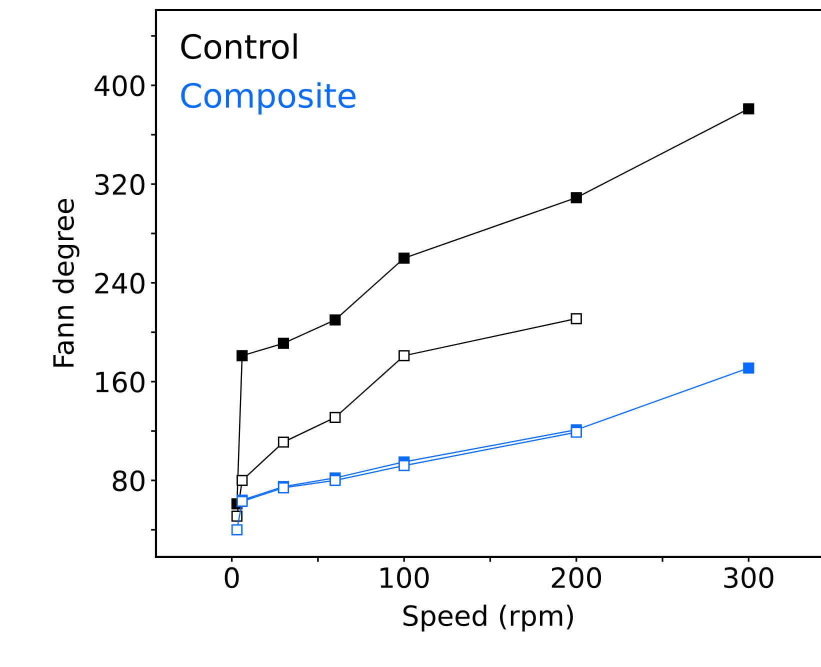  I want to click on x-axis-title: Speed (rpm), so click(488, 618).